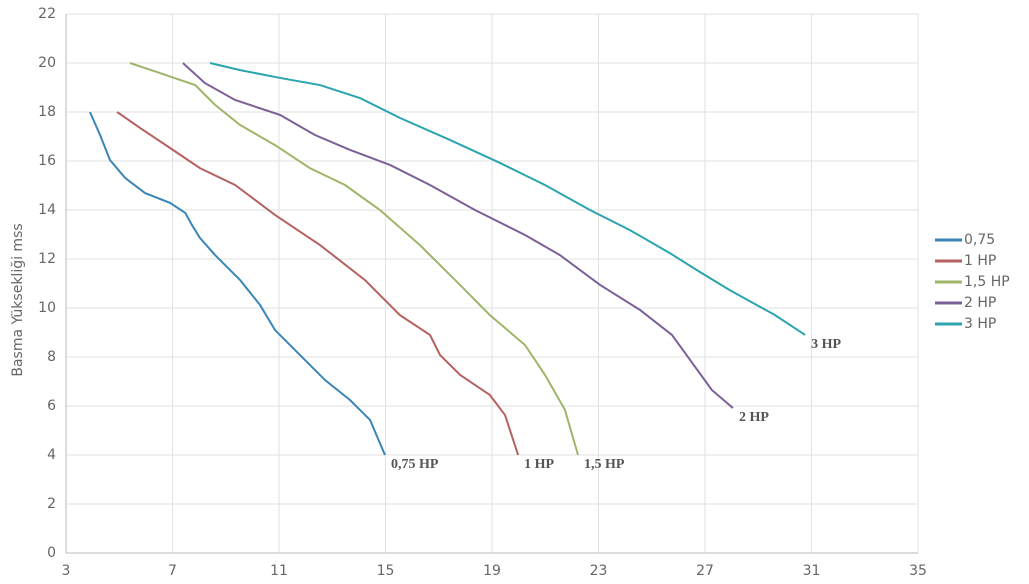  I want to click on series-end-label: 1 HP, so click(539, 464).